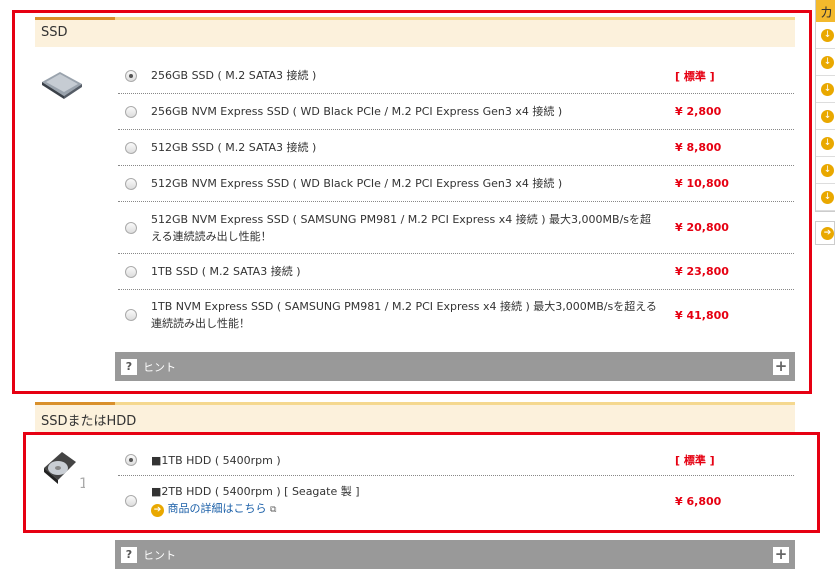 Image resolution: width=835 pixels, height=588 pixels. What do you see at coordinates (273, 510) in the screenshot?
I see `external-window-icon: ⧉` at bounding box center [273, 510].